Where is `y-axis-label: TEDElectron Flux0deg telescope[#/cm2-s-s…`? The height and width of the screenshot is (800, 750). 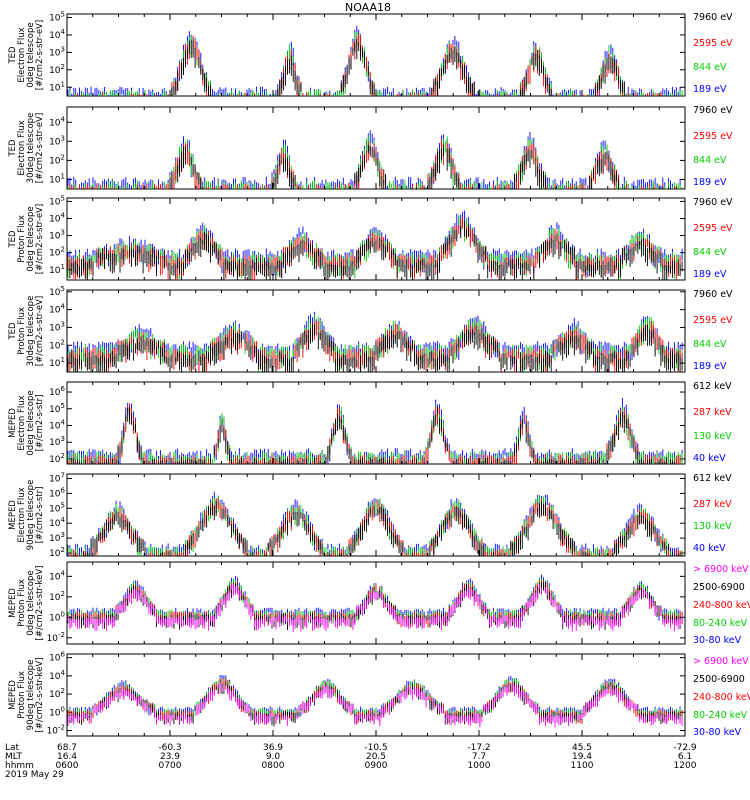 y-axis-label: TEDElectron Flux0deg telescope[#/cm2-s-s… is located at coordinates (26, 55).